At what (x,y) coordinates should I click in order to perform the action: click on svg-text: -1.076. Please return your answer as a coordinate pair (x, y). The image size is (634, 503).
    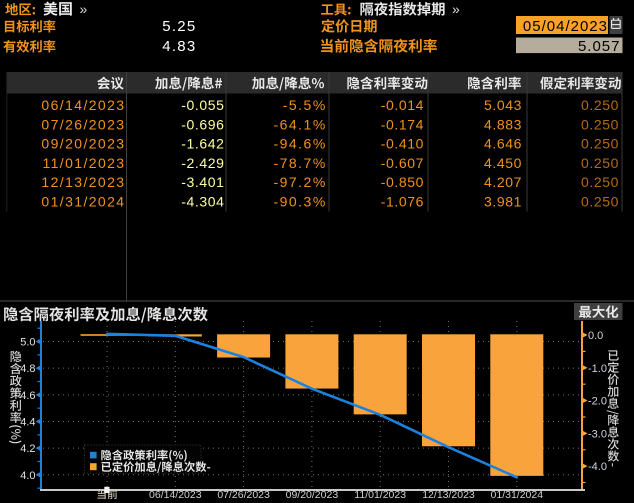
    Looking at the image, I should click on (402, 202).